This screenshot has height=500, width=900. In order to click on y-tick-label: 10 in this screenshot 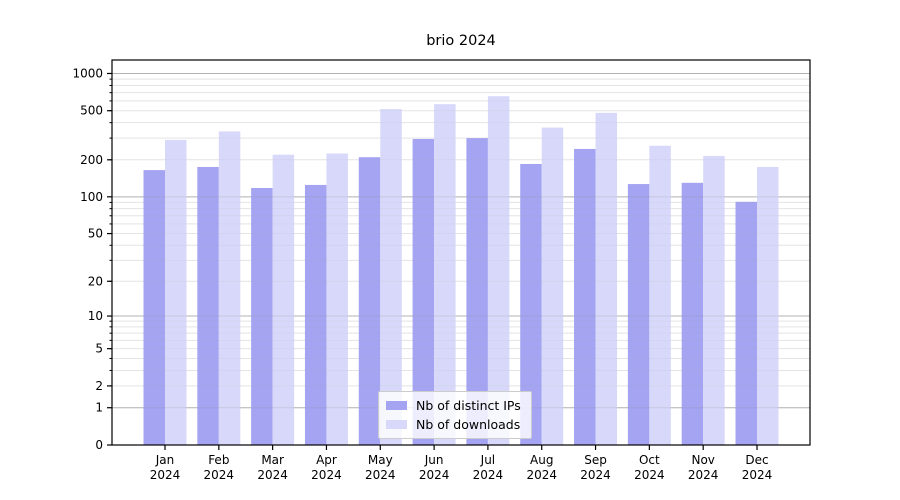, I will do `click(95, 316)`.